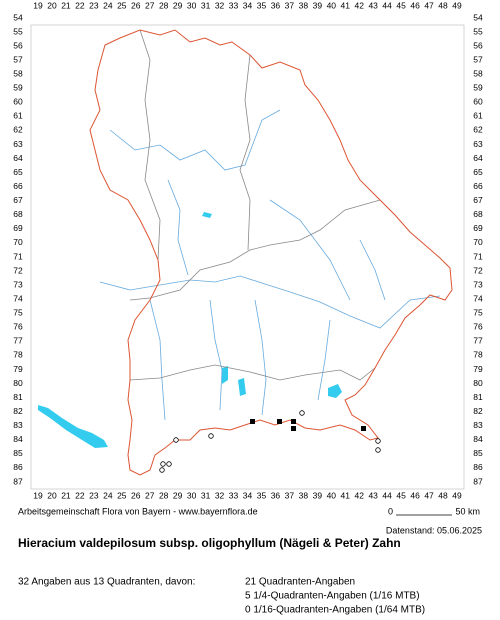  What do you see at coordinates (478, 313) in the screenshot?
I see `grid-row-label: 75` at bounding box center [478, 313].